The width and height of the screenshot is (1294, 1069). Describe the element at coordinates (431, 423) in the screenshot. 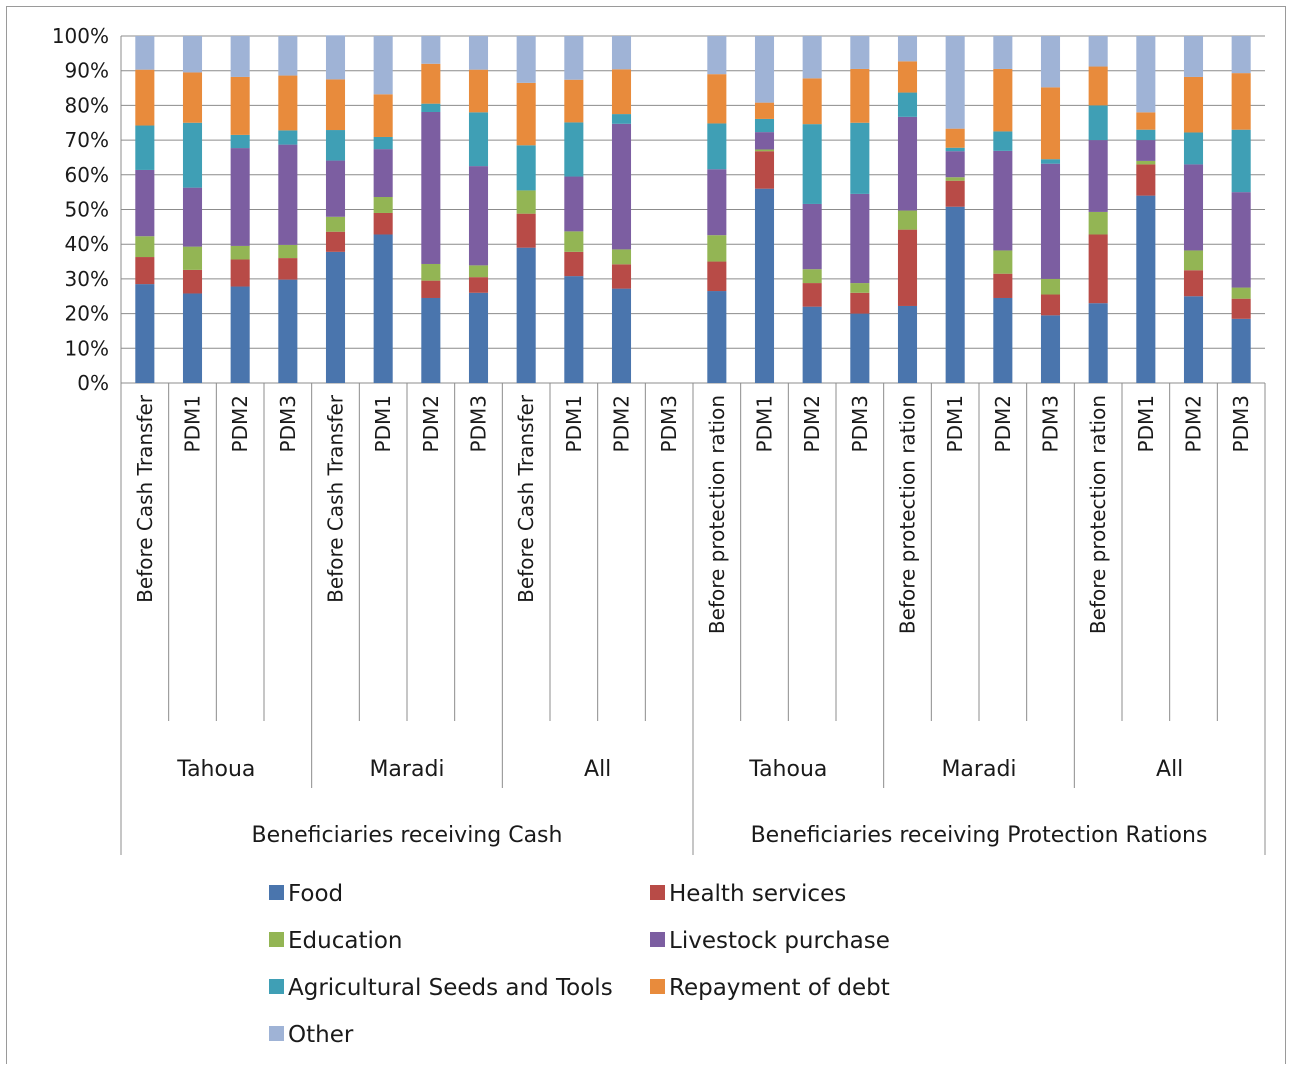

I see `category-label: PDM2` at that location.